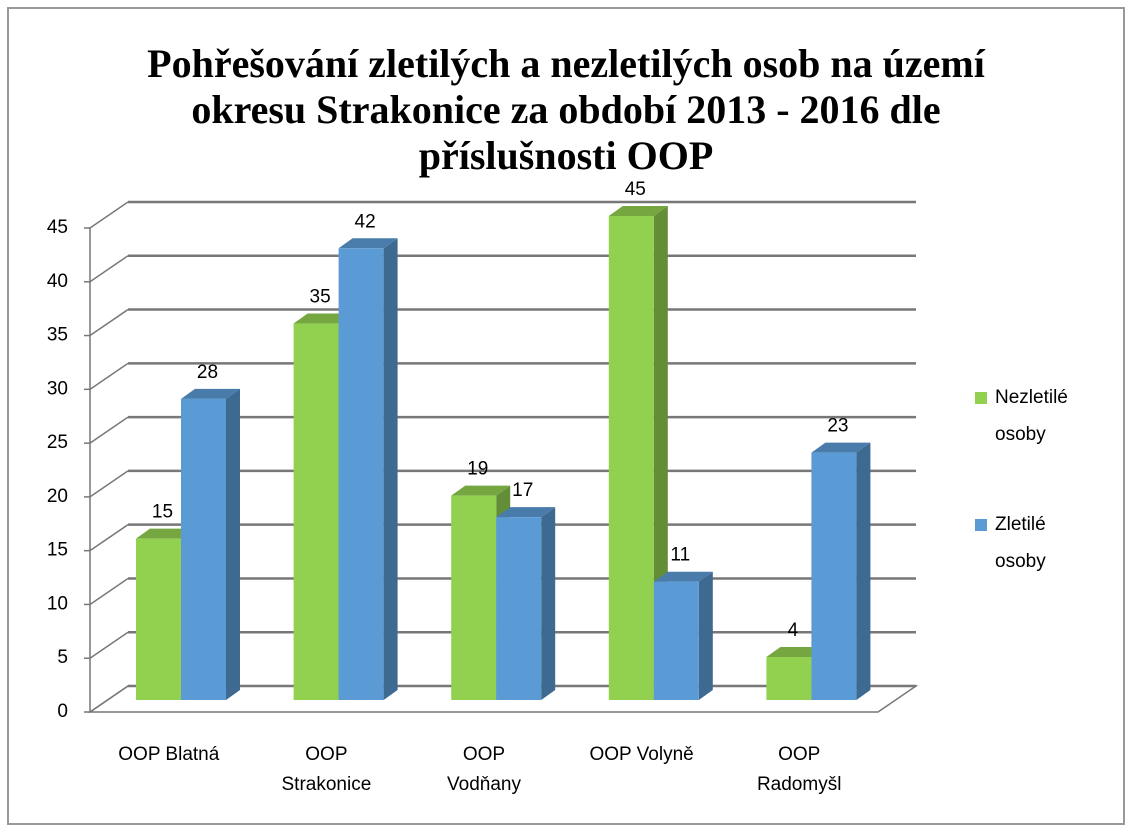  I want to click on data-label: 4, so click(793, 630).